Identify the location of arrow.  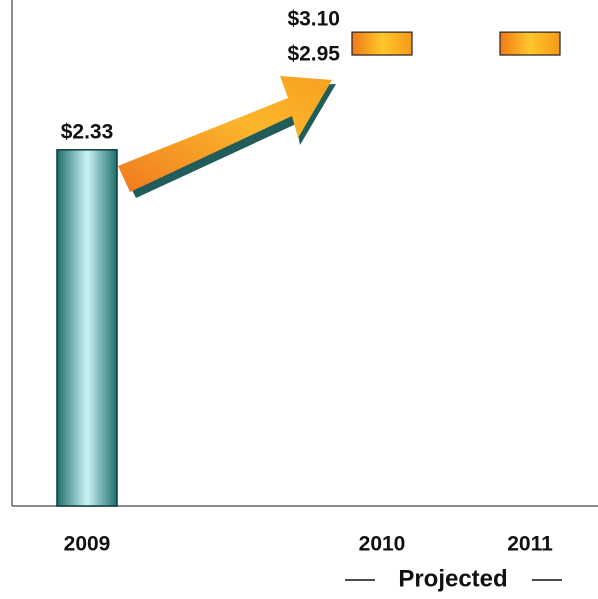
(225, 134).